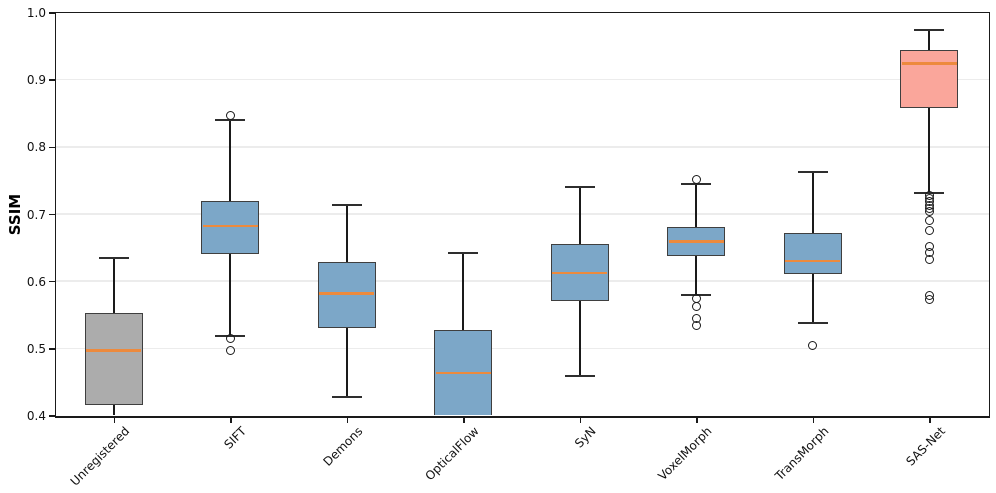 The width and height of the screenshot is (996, 493). What do you see at coordinates (343, 446) in the screenshot?
I see `x-tick-label: Demons` at bounding box center [343, 446].